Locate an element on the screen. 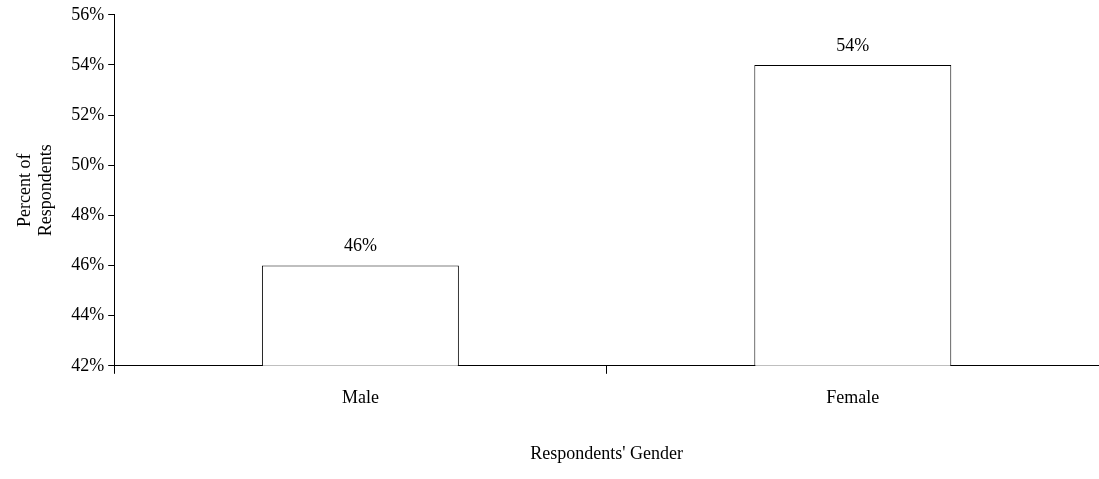  y-tick-label: 54% is located at coordinates (88, 63).